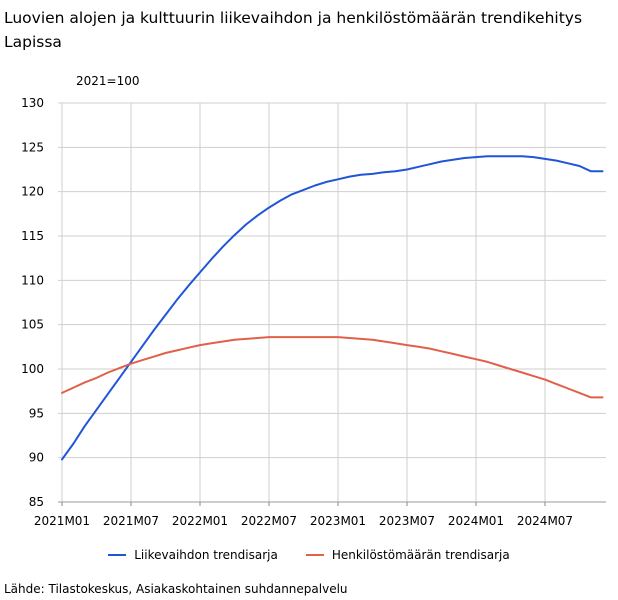 This screenshot has height=600, width=618. Describe the element at coordinates (32, 147) in the screenshot. I see `y-tick-label: 125` at that location.